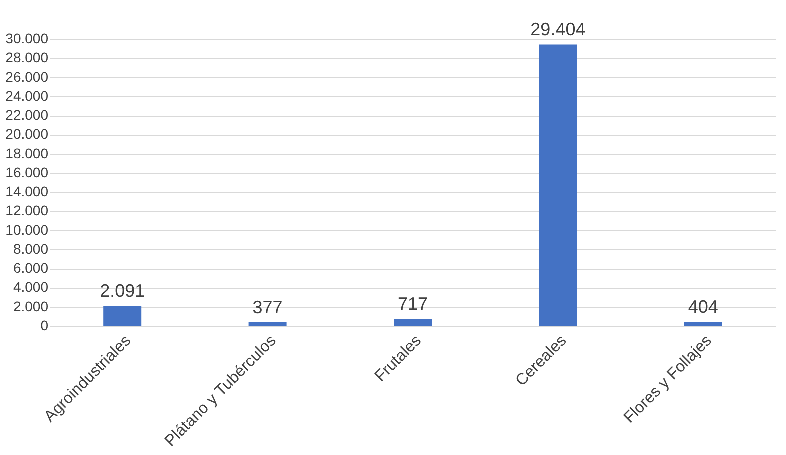 This screenshot has height=455, width=786. What do you see at coordinates (558, 30) in the screenshot?
I see `data-label: 29.404` at bounding box center [558, 30].